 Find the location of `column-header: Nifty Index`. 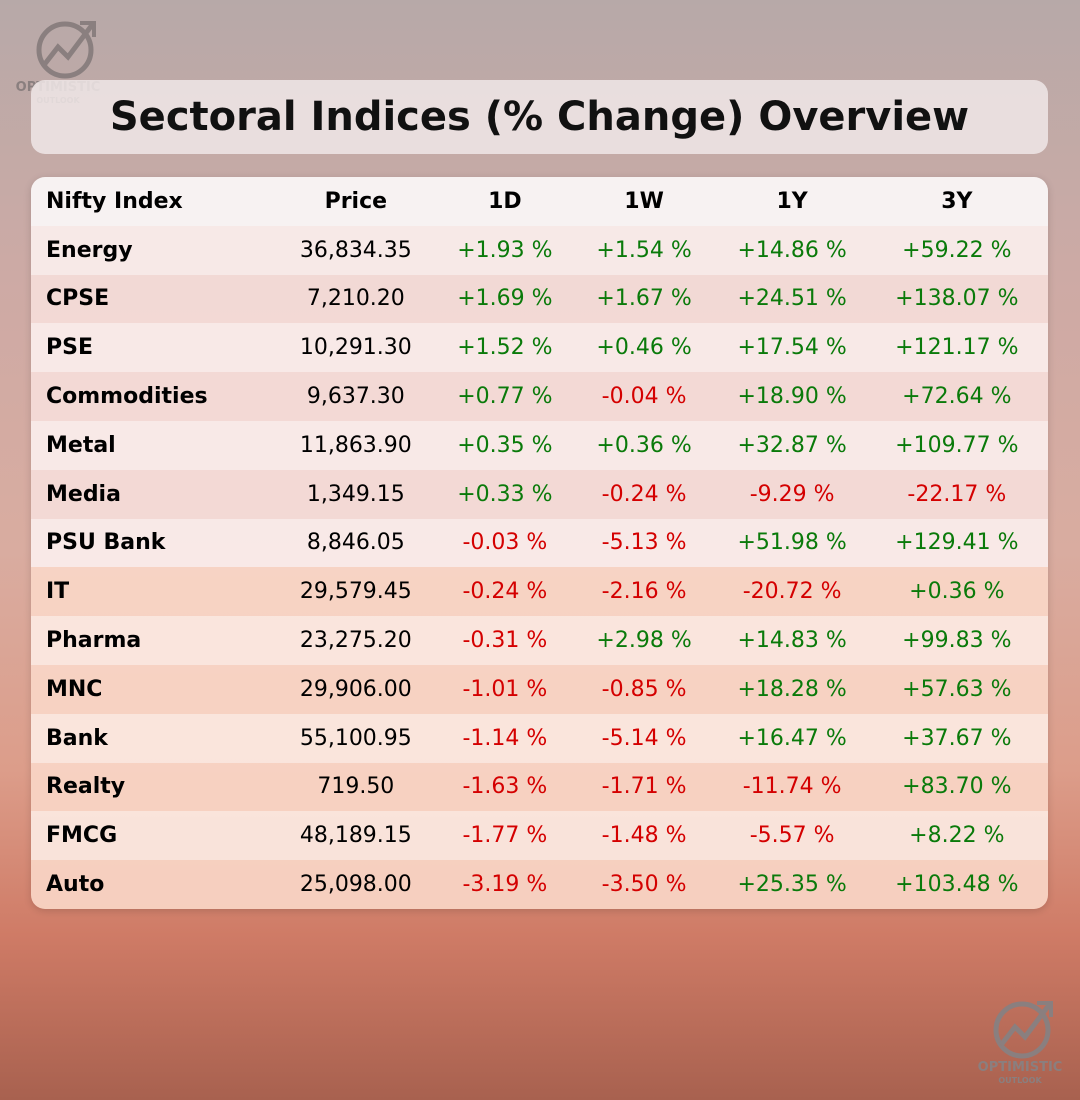

column-header: Nifty Index is located at coordinates (114, 201).